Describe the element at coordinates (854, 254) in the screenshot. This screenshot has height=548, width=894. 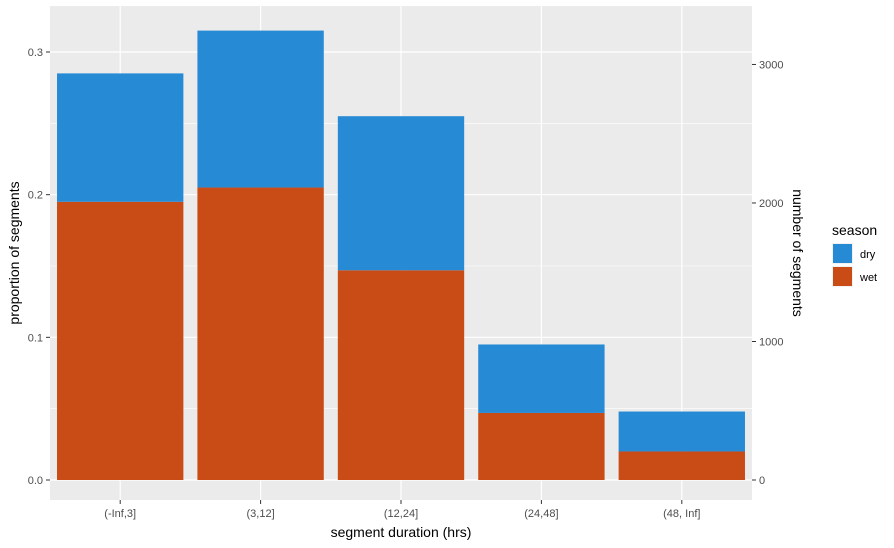
I see `legend: season dry wet` at that location.